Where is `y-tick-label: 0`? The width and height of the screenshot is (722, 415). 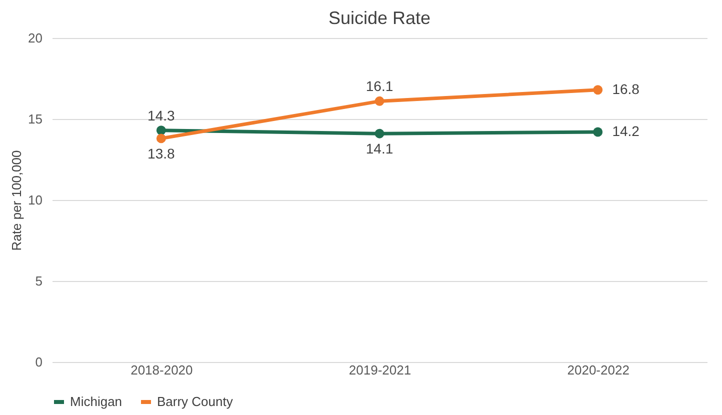 y-tick-label: 0 is located at coordinates (38, 362).